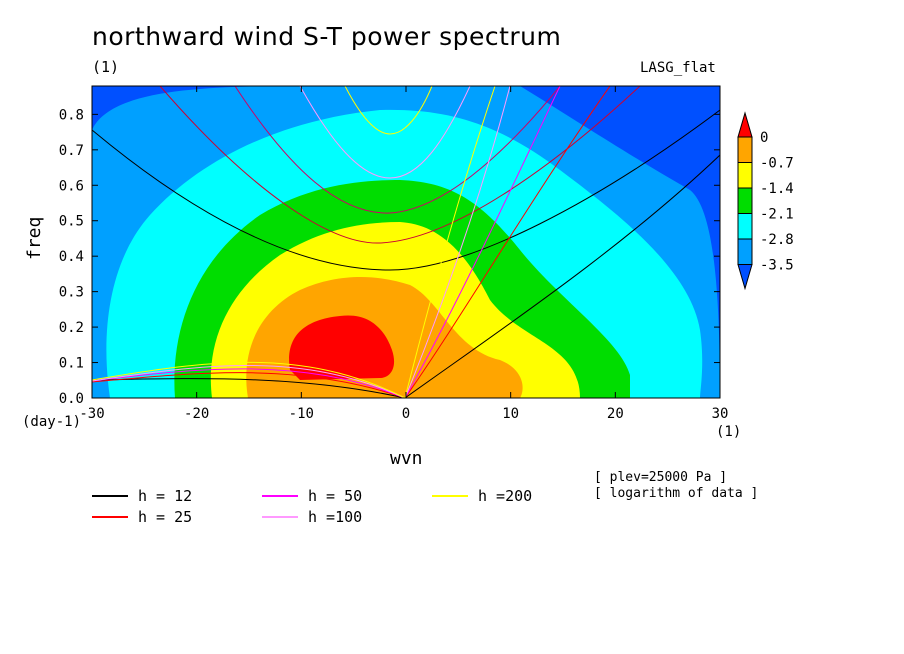 Image resolution: width=904 pixels, height=654 pixels. I want to click on legend-label: h =100, so click(335, 517).